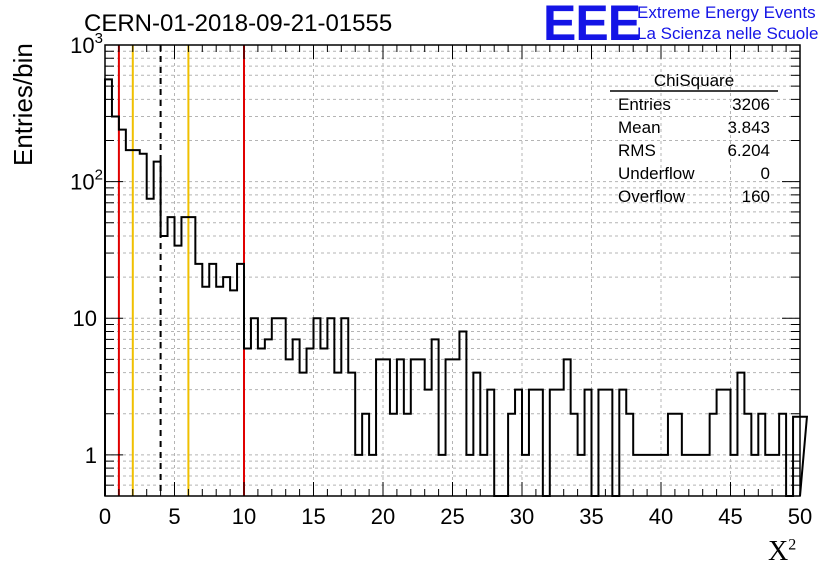  Describe the element at coordinates (174, 516) in the screenshot. I see `x-tick-label: 5` at that location.